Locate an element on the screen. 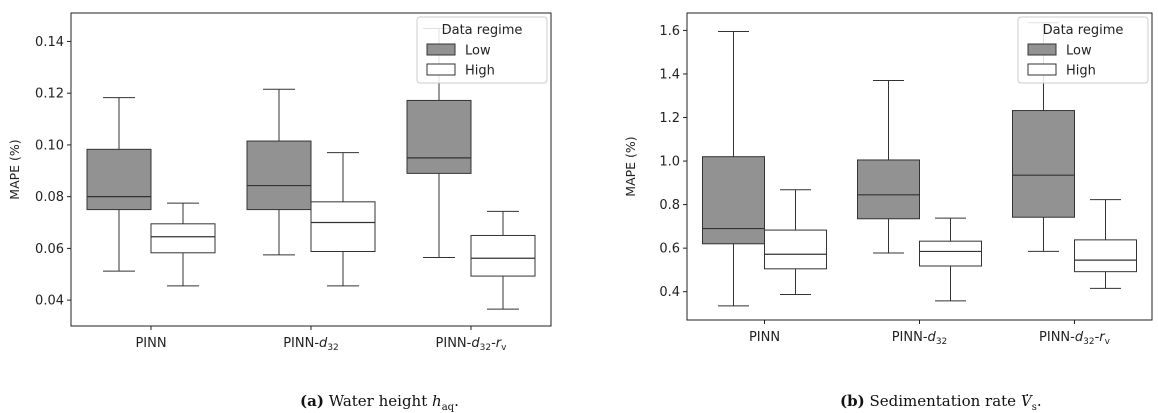 The width and height of the screenshot is (1158, 413). y-tick-label: 1.0 is located at coordinates (669, 162).